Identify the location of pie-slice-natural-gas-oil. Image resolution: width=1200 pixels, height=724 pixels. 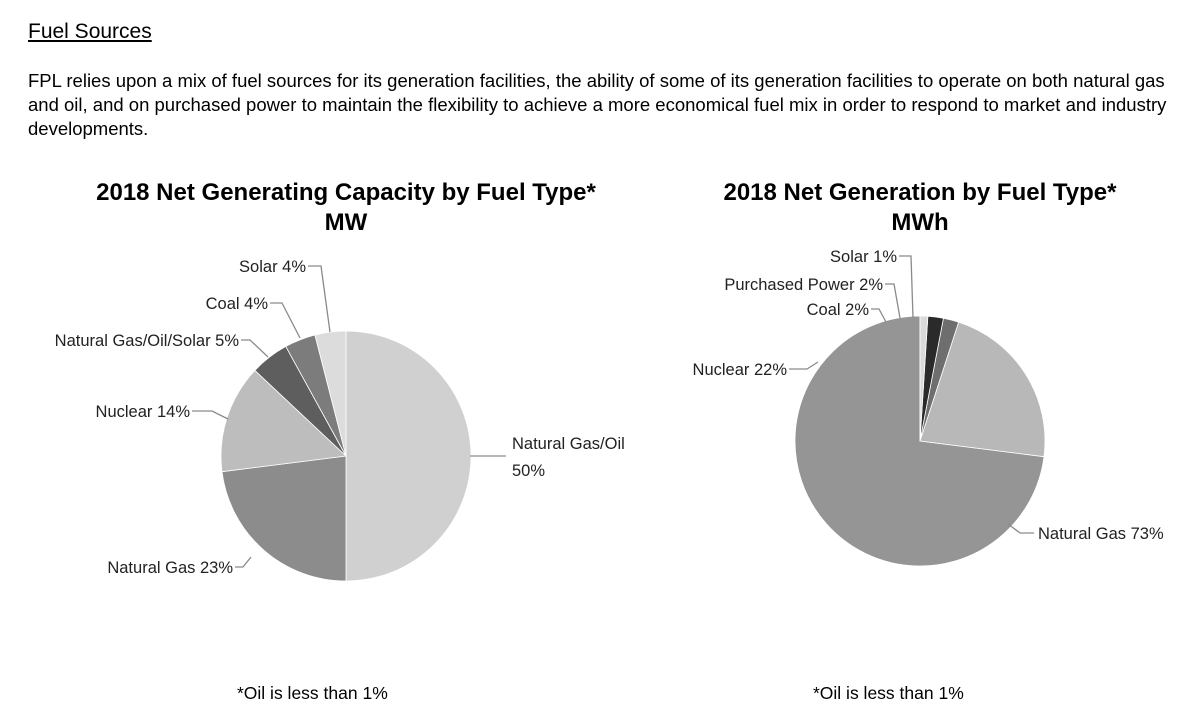
(408, 456).